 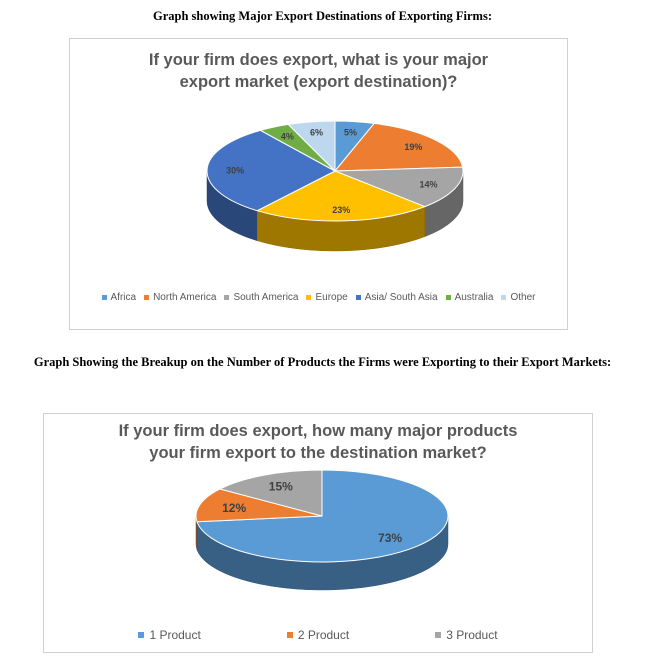 I want to click on pie-slice-3-product, so click(x=270, y=493).